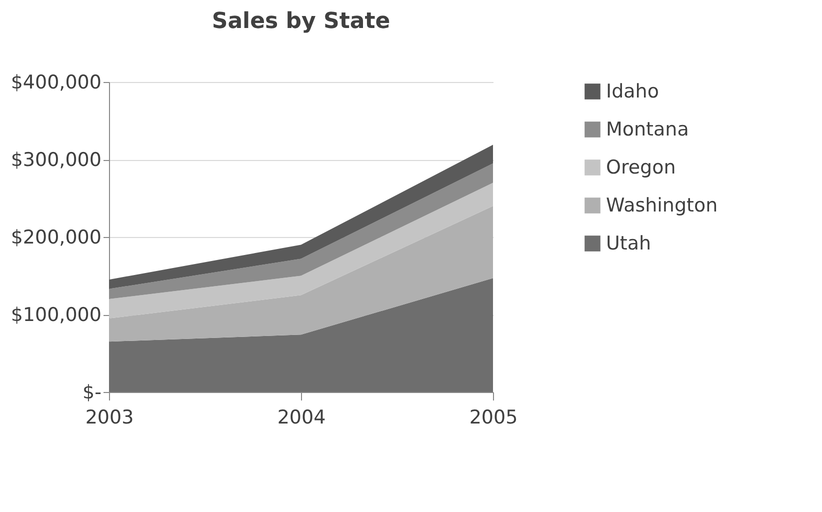 This screenshot has width=822, height=512. What do you see at coordinates (56, 83) in the screenshot?
I see `y-tick-label: $400,000` at bounding box center [56, 83].